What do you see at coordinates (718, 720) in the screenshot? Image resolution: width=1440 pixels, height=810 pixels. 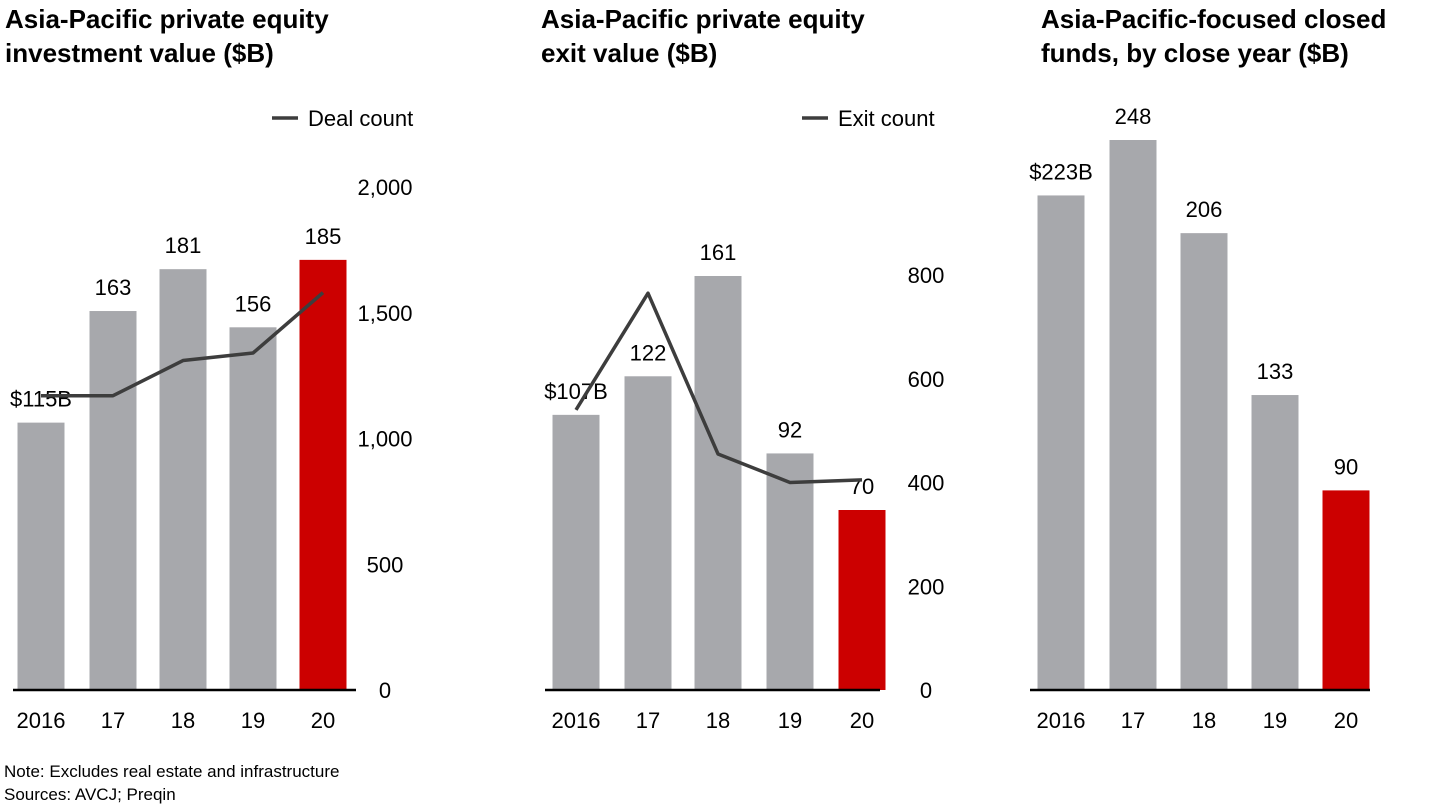 I see `chart-2-x-tick-label: 18` at bounding box center [718, 720].